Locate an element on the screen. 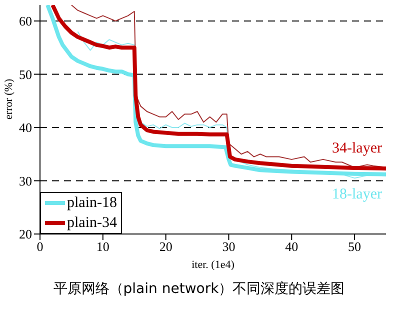 The image size is (398, 313). y-tick-label: 30 is located at coordinates (25, 180).